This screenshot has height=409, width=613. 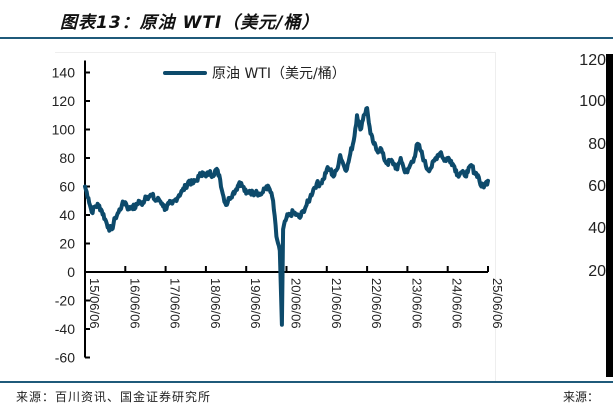 What do you see at coordinates (215, 303) in the screenshot?
I see `x-tick-label: 18/06/06` at bounding box center [215, 303].